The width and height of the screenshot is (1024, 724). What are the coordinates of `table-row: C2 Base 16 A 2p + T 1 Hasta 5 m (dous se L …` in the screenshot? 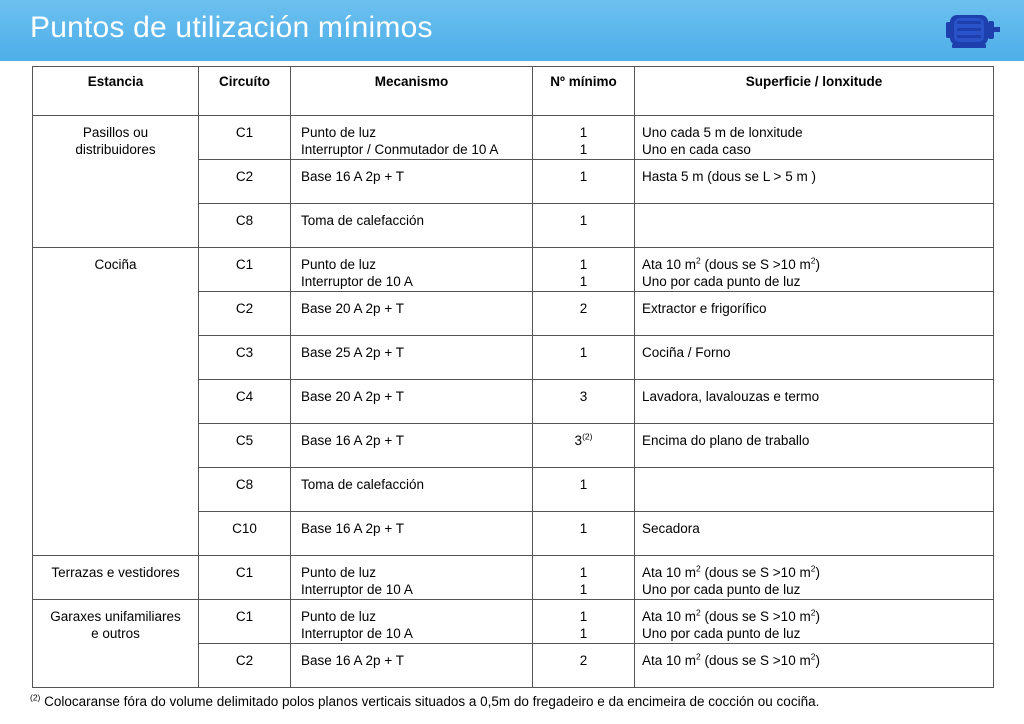 It's located at (513, 181).